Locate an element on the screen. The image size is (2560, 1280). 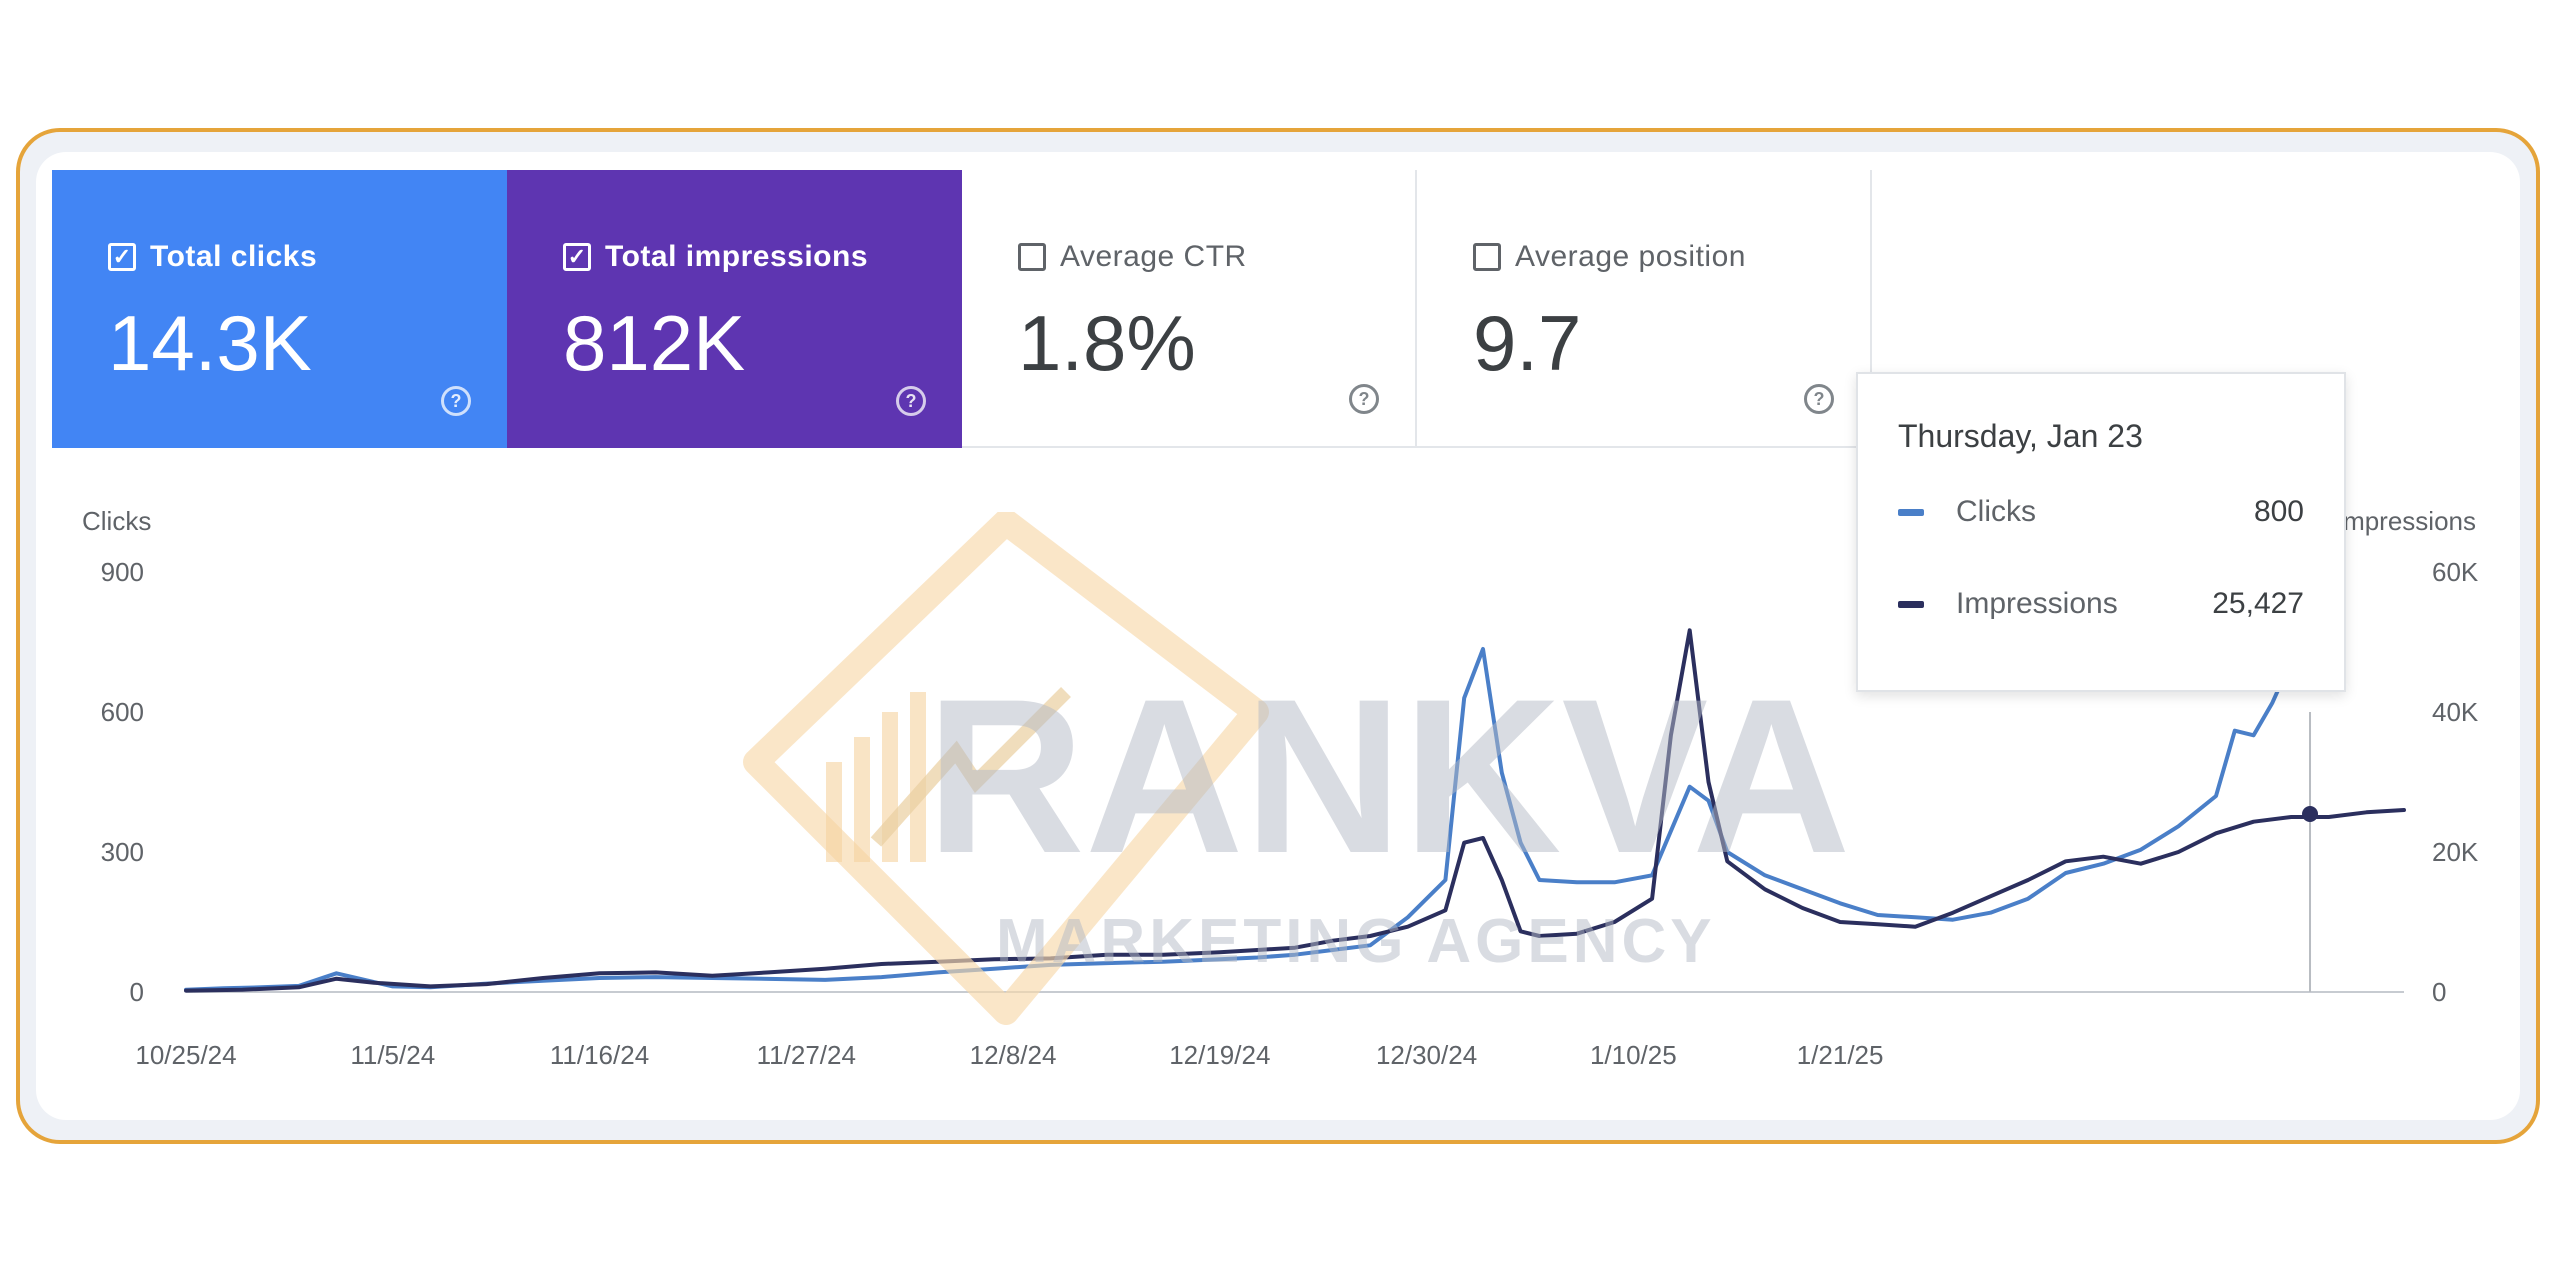
metric-label: Total clicks is located at coordinates (234, 256).